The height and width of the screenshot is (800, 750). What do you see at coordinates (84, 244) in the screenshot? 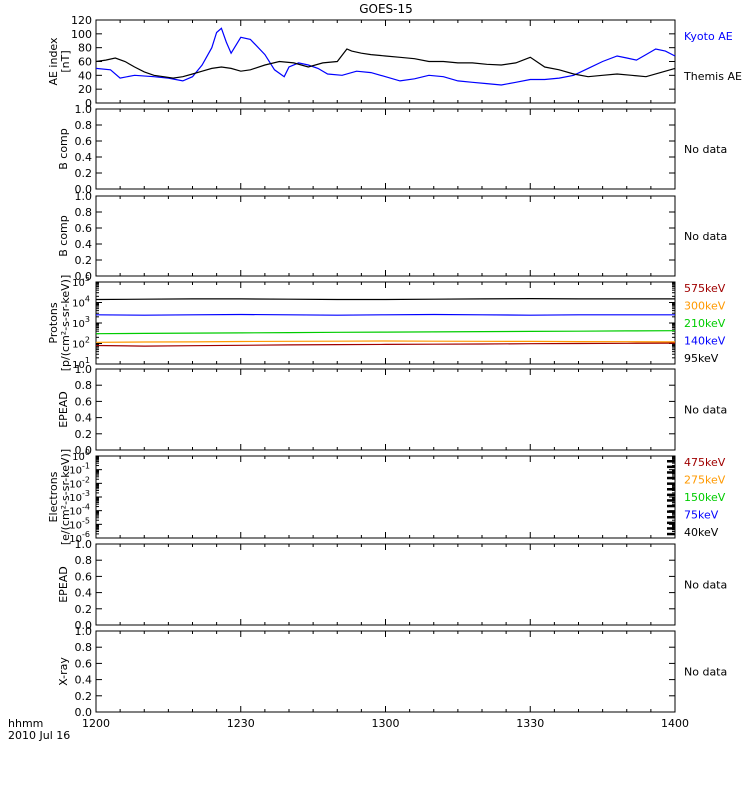
I see `b-comp-2-y-tick-label: 0.4` at bounding box center [84, 244].